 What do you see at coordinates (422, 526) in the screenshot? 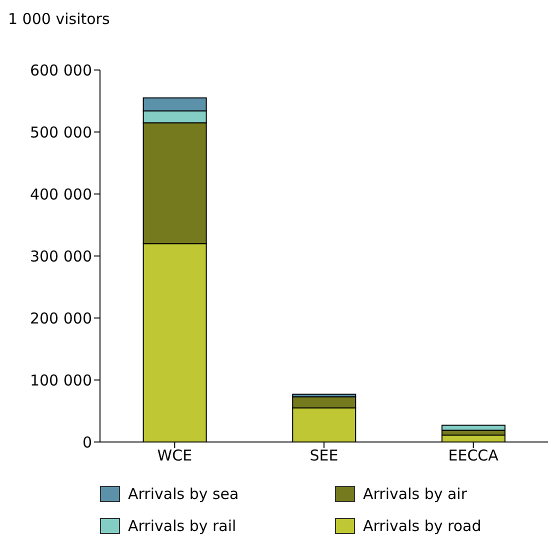
I see `legend-label: Arrivals by road` at bounding box center [422, 526].